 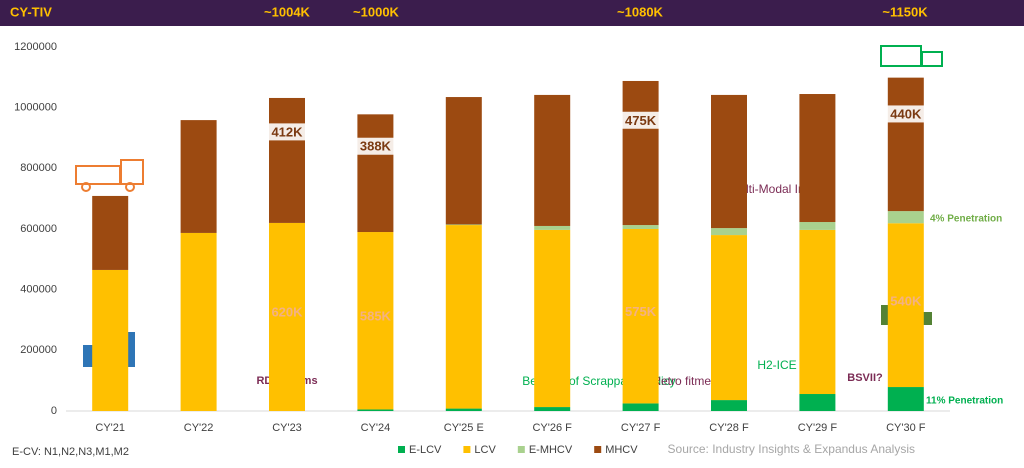 What do you see at coordinates (110, 428) in the screenshot?
I see `x-tick-label: CY'21` at bounding box center [110, 428].